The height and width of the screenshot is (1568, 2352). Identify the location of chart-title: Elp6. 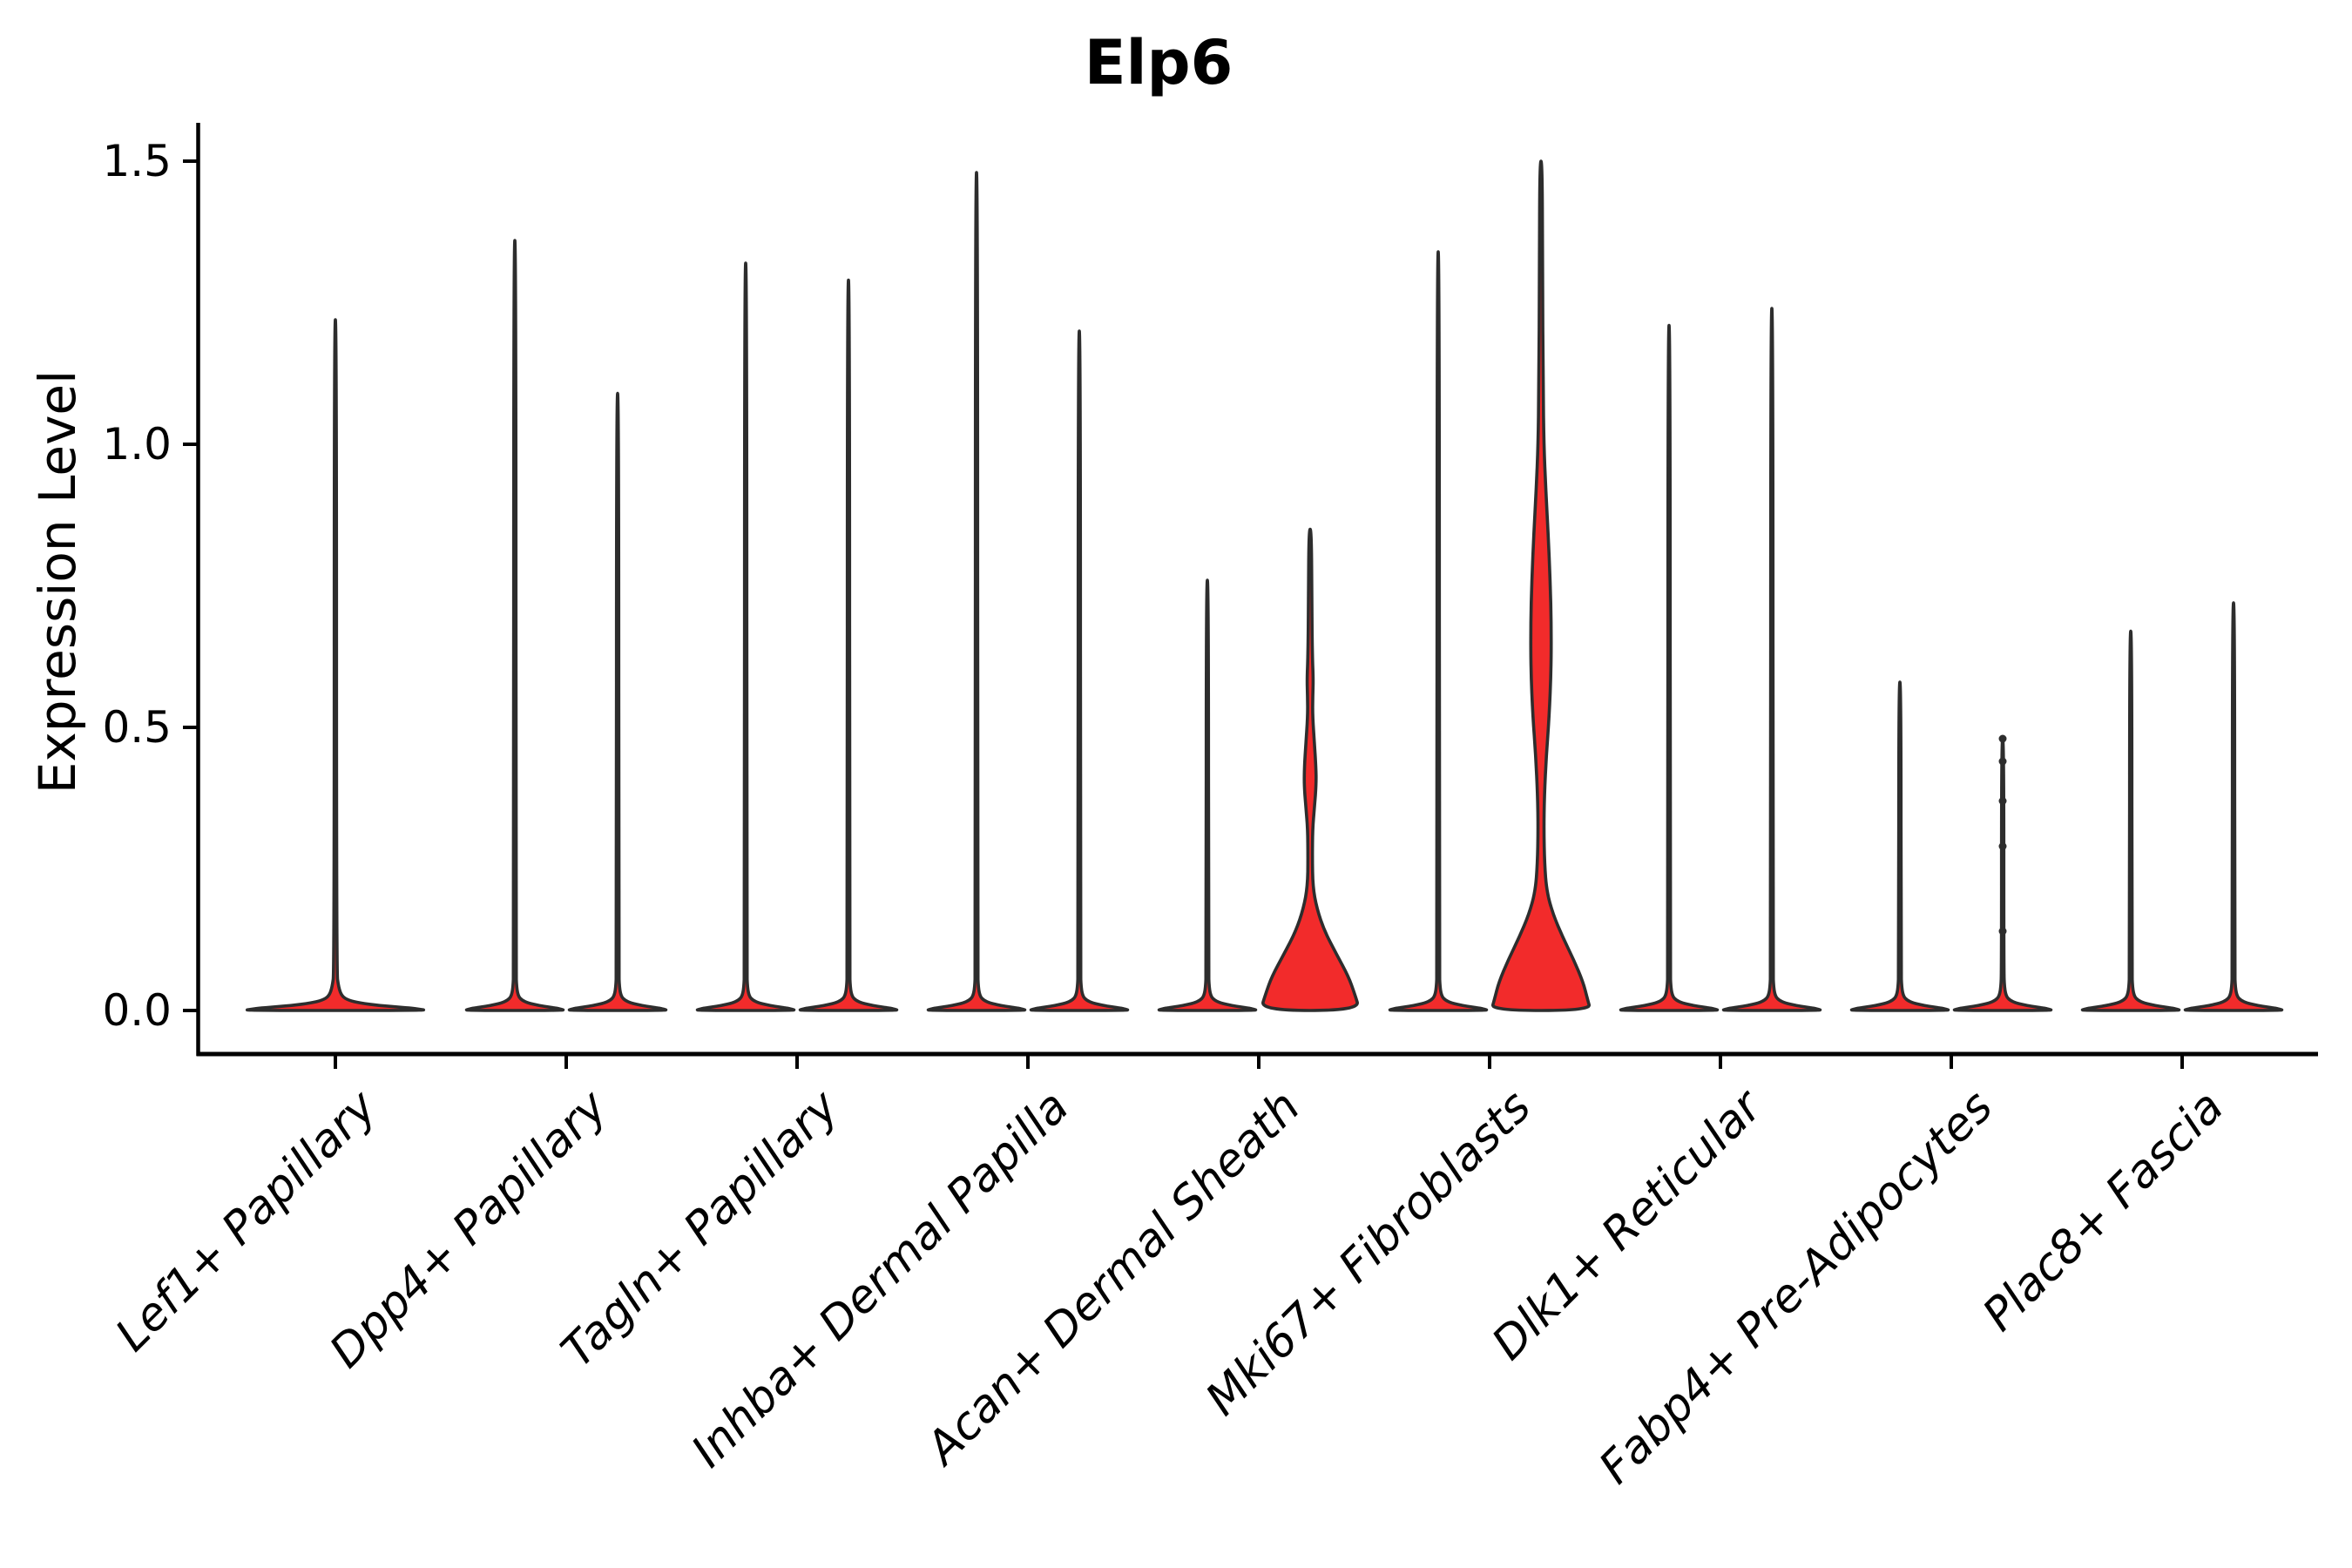
(1158, 62).